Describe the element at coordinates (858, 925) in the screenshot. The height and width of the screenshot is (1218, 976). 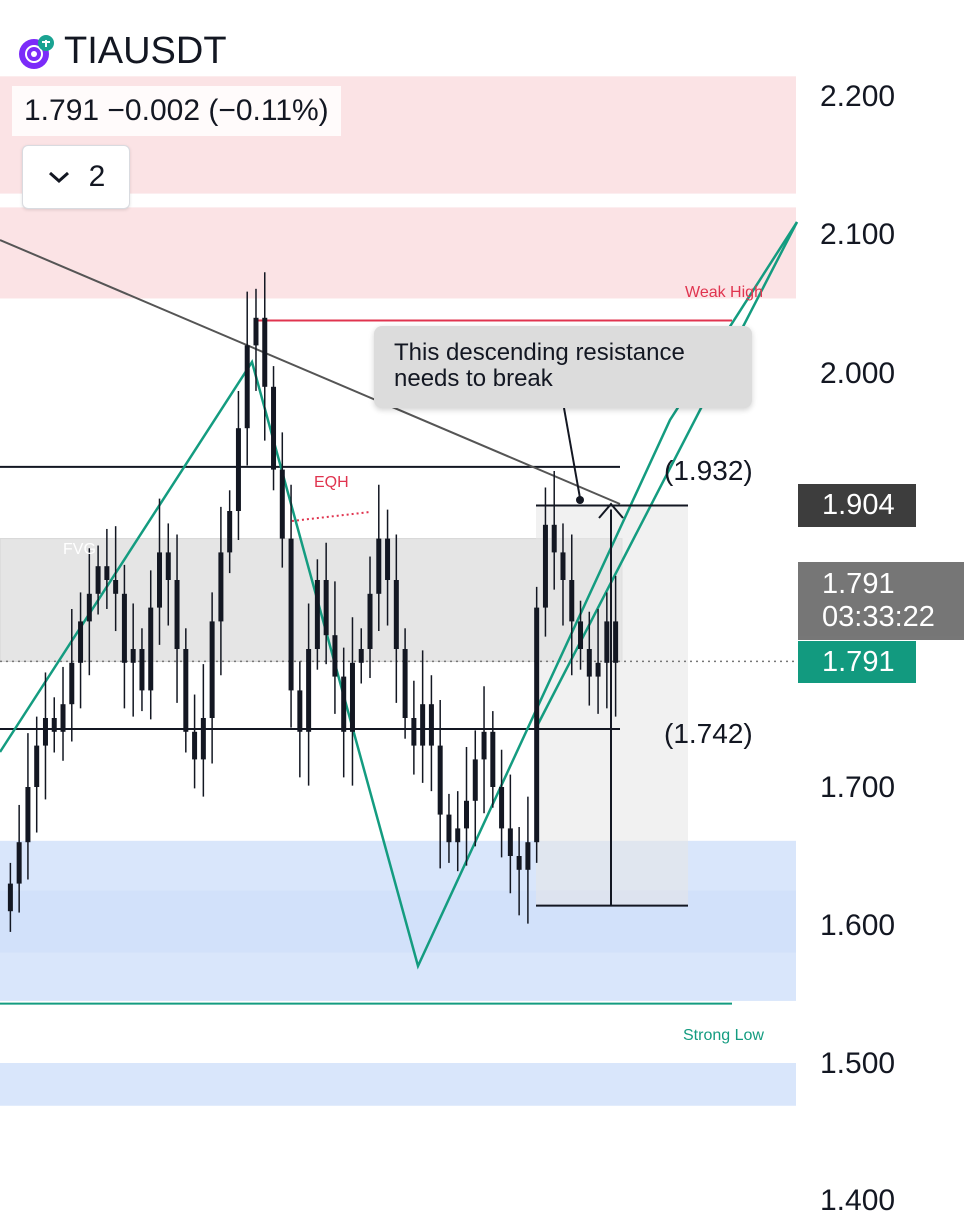
I see `axis-tick-1600: 1.600` at that location.